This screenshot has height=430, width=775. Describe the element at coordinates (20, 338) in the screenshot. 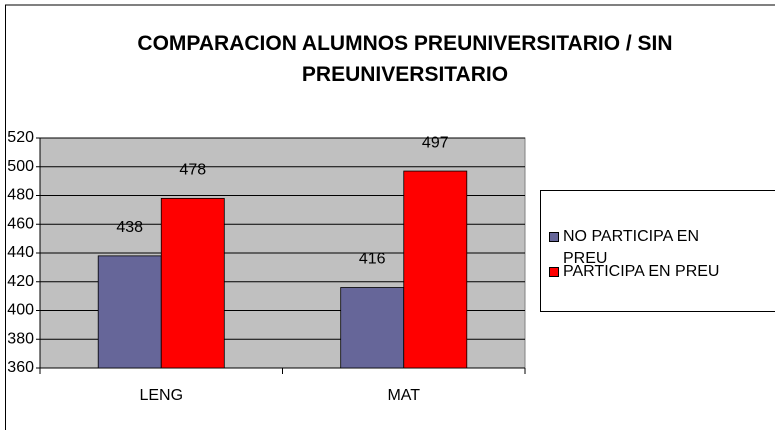

I see `y-tick-label: 380` at that location.